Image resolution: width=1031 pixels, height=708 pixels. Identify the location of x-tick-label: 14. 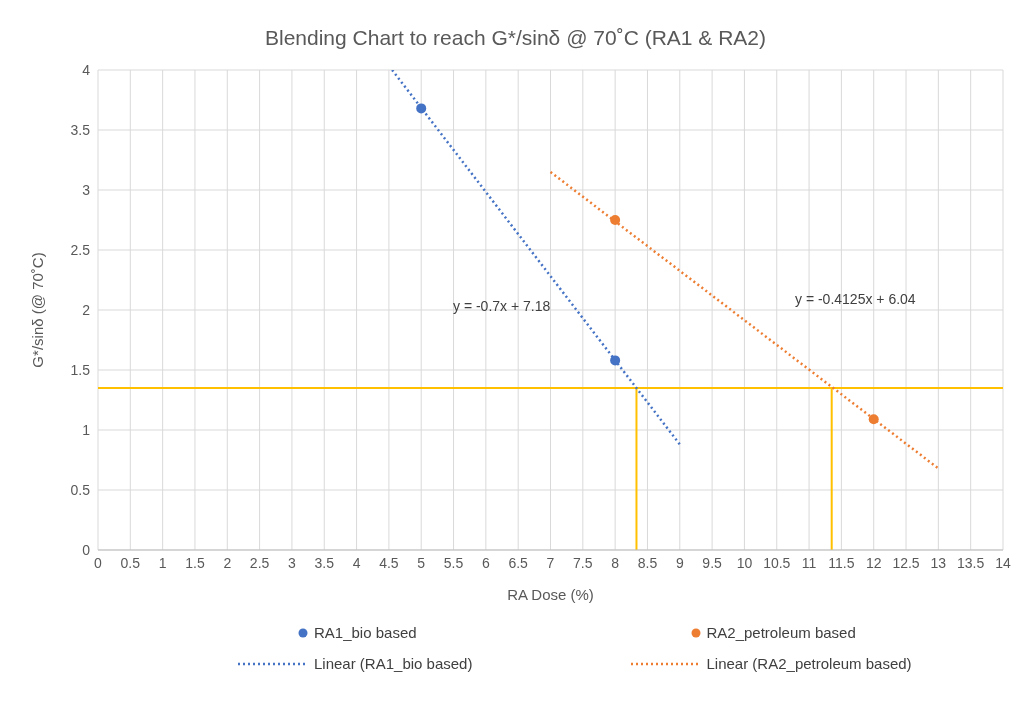
(1003, 562).